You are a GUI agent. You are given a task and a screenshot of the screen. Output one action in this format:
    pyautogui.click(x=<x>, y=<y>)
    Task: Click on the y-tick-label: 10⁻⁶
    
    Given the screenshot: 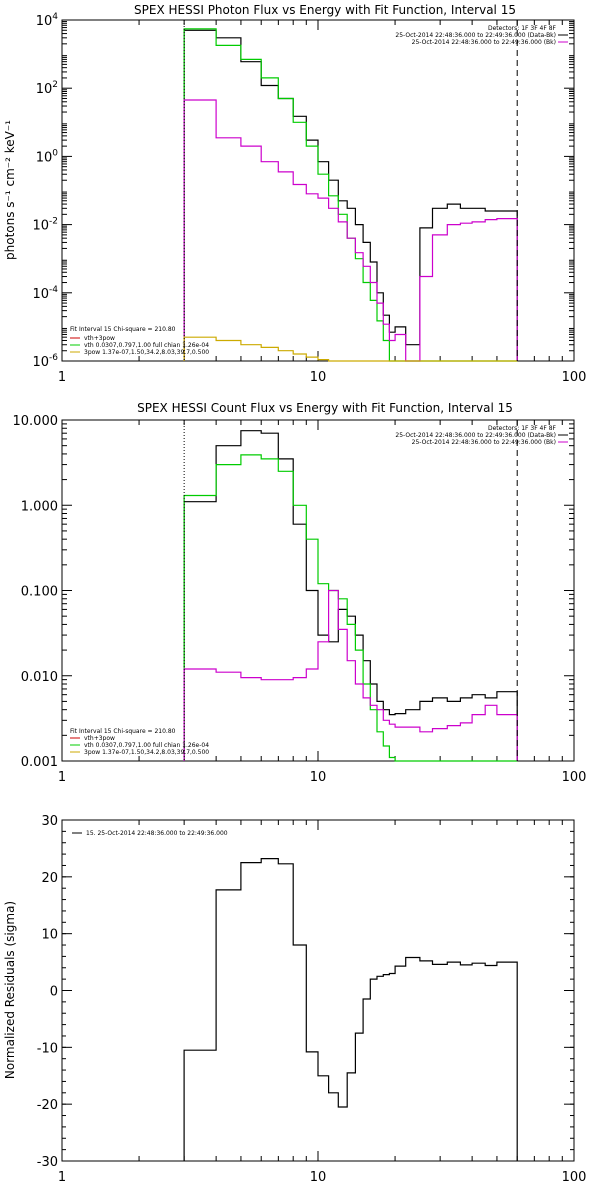 What is the action you would take?
    pyautogui.click(x=45, y=361)
    